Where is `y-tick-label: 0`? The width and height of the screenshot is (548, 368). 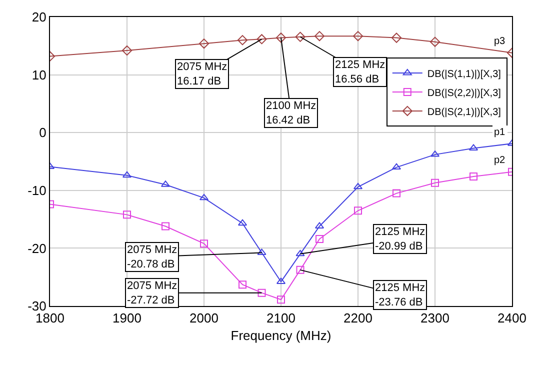 y-tick-label: 0 is located at coordinates (42, 132).